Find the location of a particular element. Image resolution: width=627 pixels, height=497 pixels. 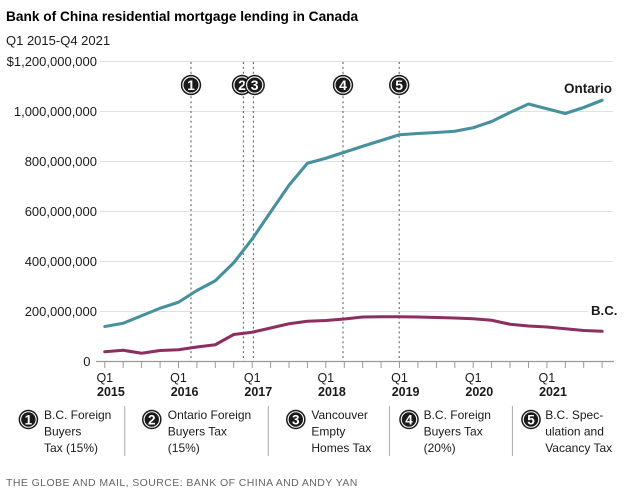

svg-text: 2019 is located at coordinates (406, 392).